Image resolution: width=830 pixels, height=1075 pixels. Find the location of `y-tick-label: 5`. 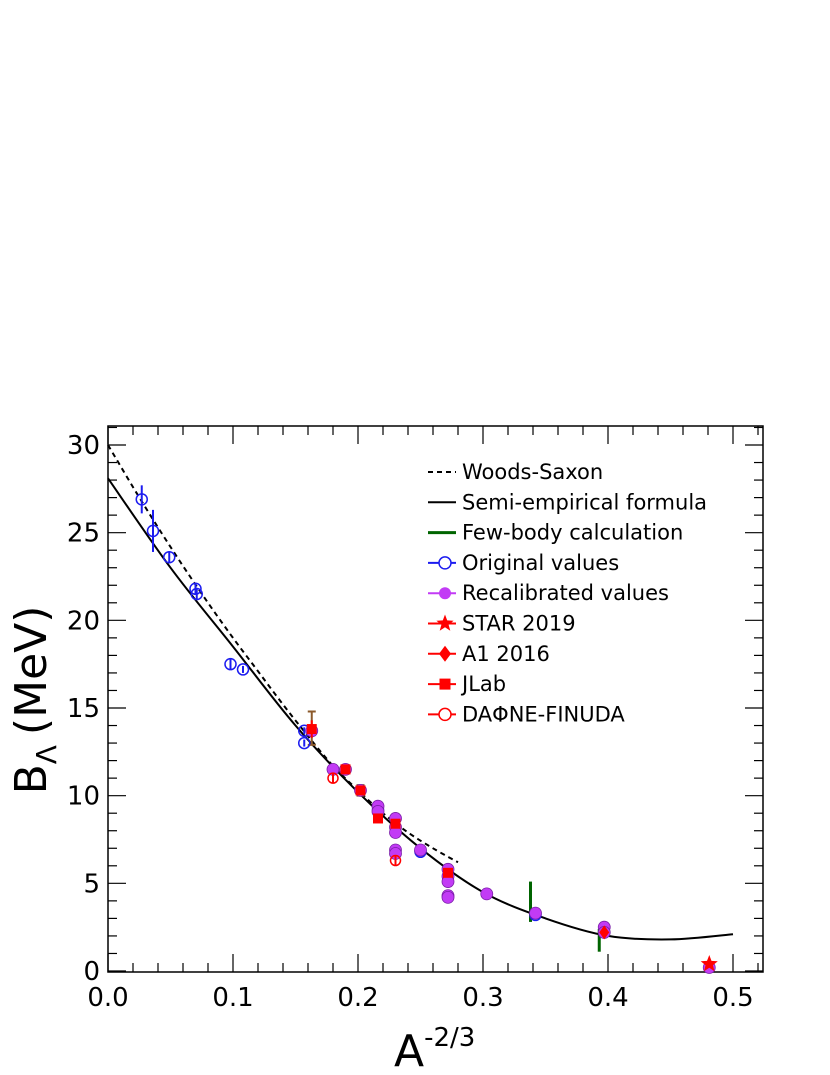

y-tick-label: 5 is located at coordinates (91, 884).